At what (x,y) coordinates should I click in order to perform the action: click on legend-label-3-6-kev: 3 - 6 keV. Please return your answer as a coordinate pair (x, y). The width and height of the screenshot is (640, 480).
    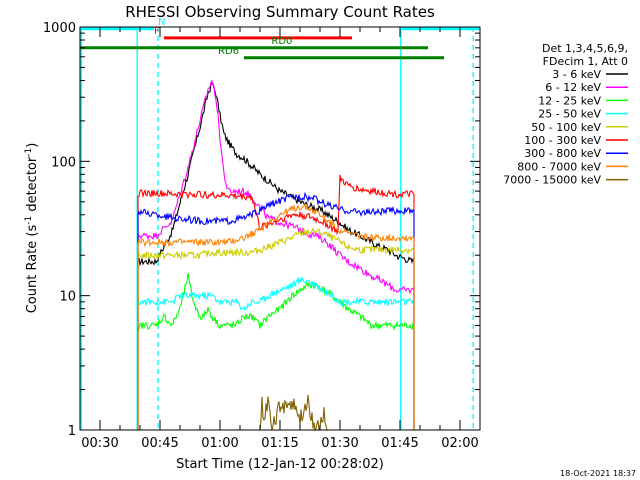
    Looking at the image, I should click on (576, 74).